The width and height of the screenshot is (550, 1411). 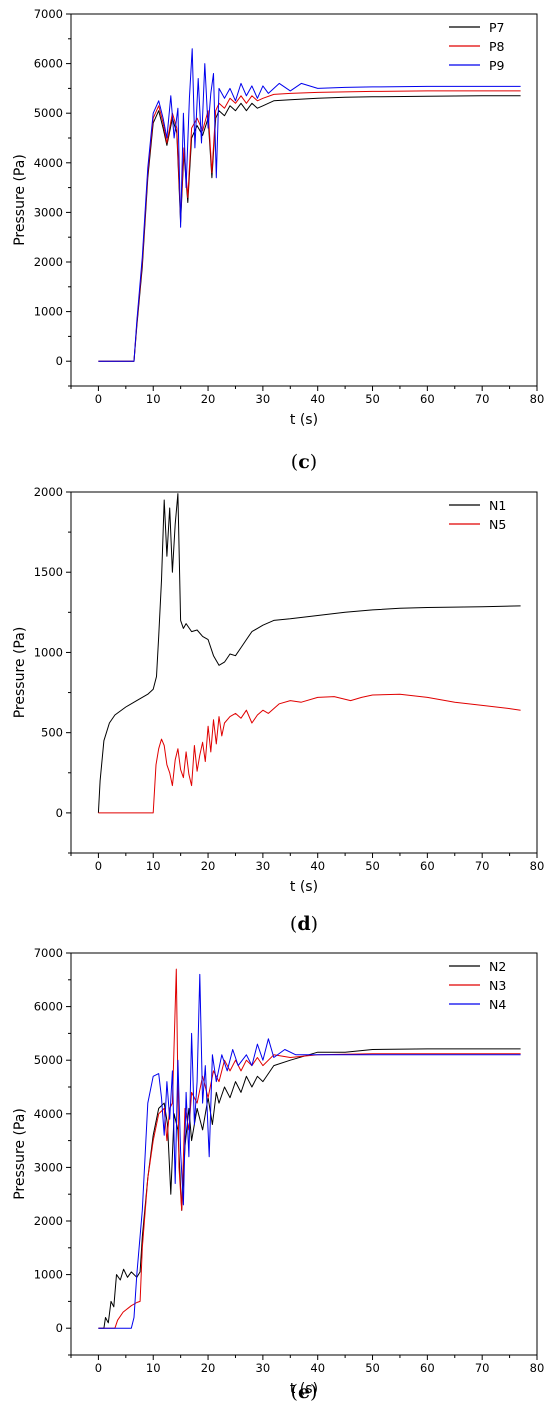 What do you see at coordinates (497, 966) in the screenshot?
I see `legend-label: N2` at bounding box center [497, 966].